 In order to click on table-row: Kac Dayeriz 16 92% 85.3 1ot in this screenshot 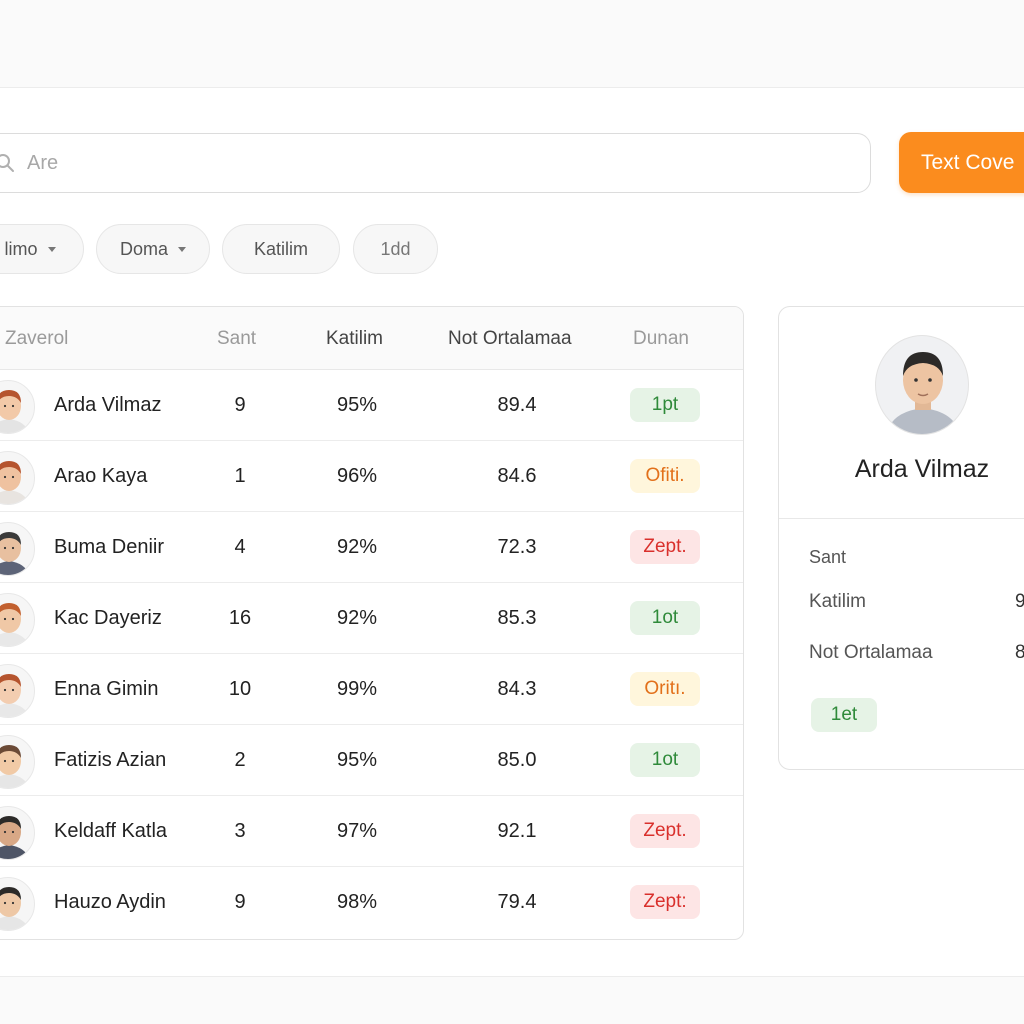, I will do `click(371, 618)`.